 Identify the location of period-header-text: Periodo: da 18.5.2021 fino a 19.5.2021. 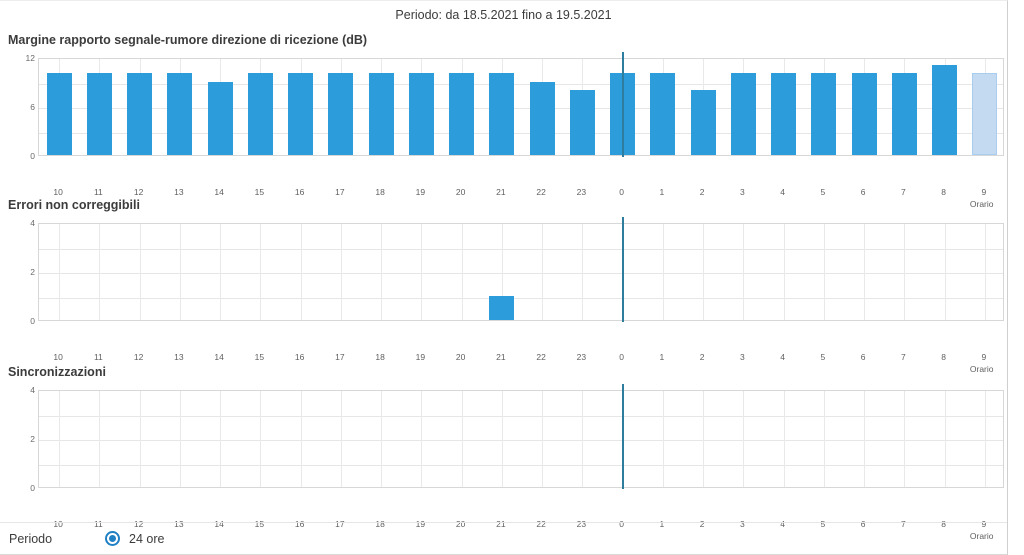
(503, 15).